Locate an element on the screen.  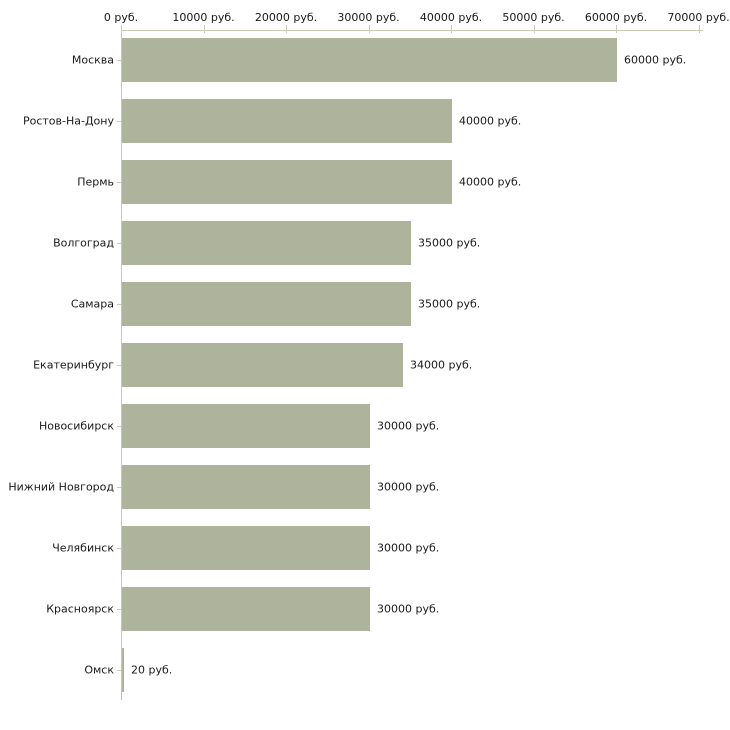
category-label: Москва is located at coordinates (92, 60).